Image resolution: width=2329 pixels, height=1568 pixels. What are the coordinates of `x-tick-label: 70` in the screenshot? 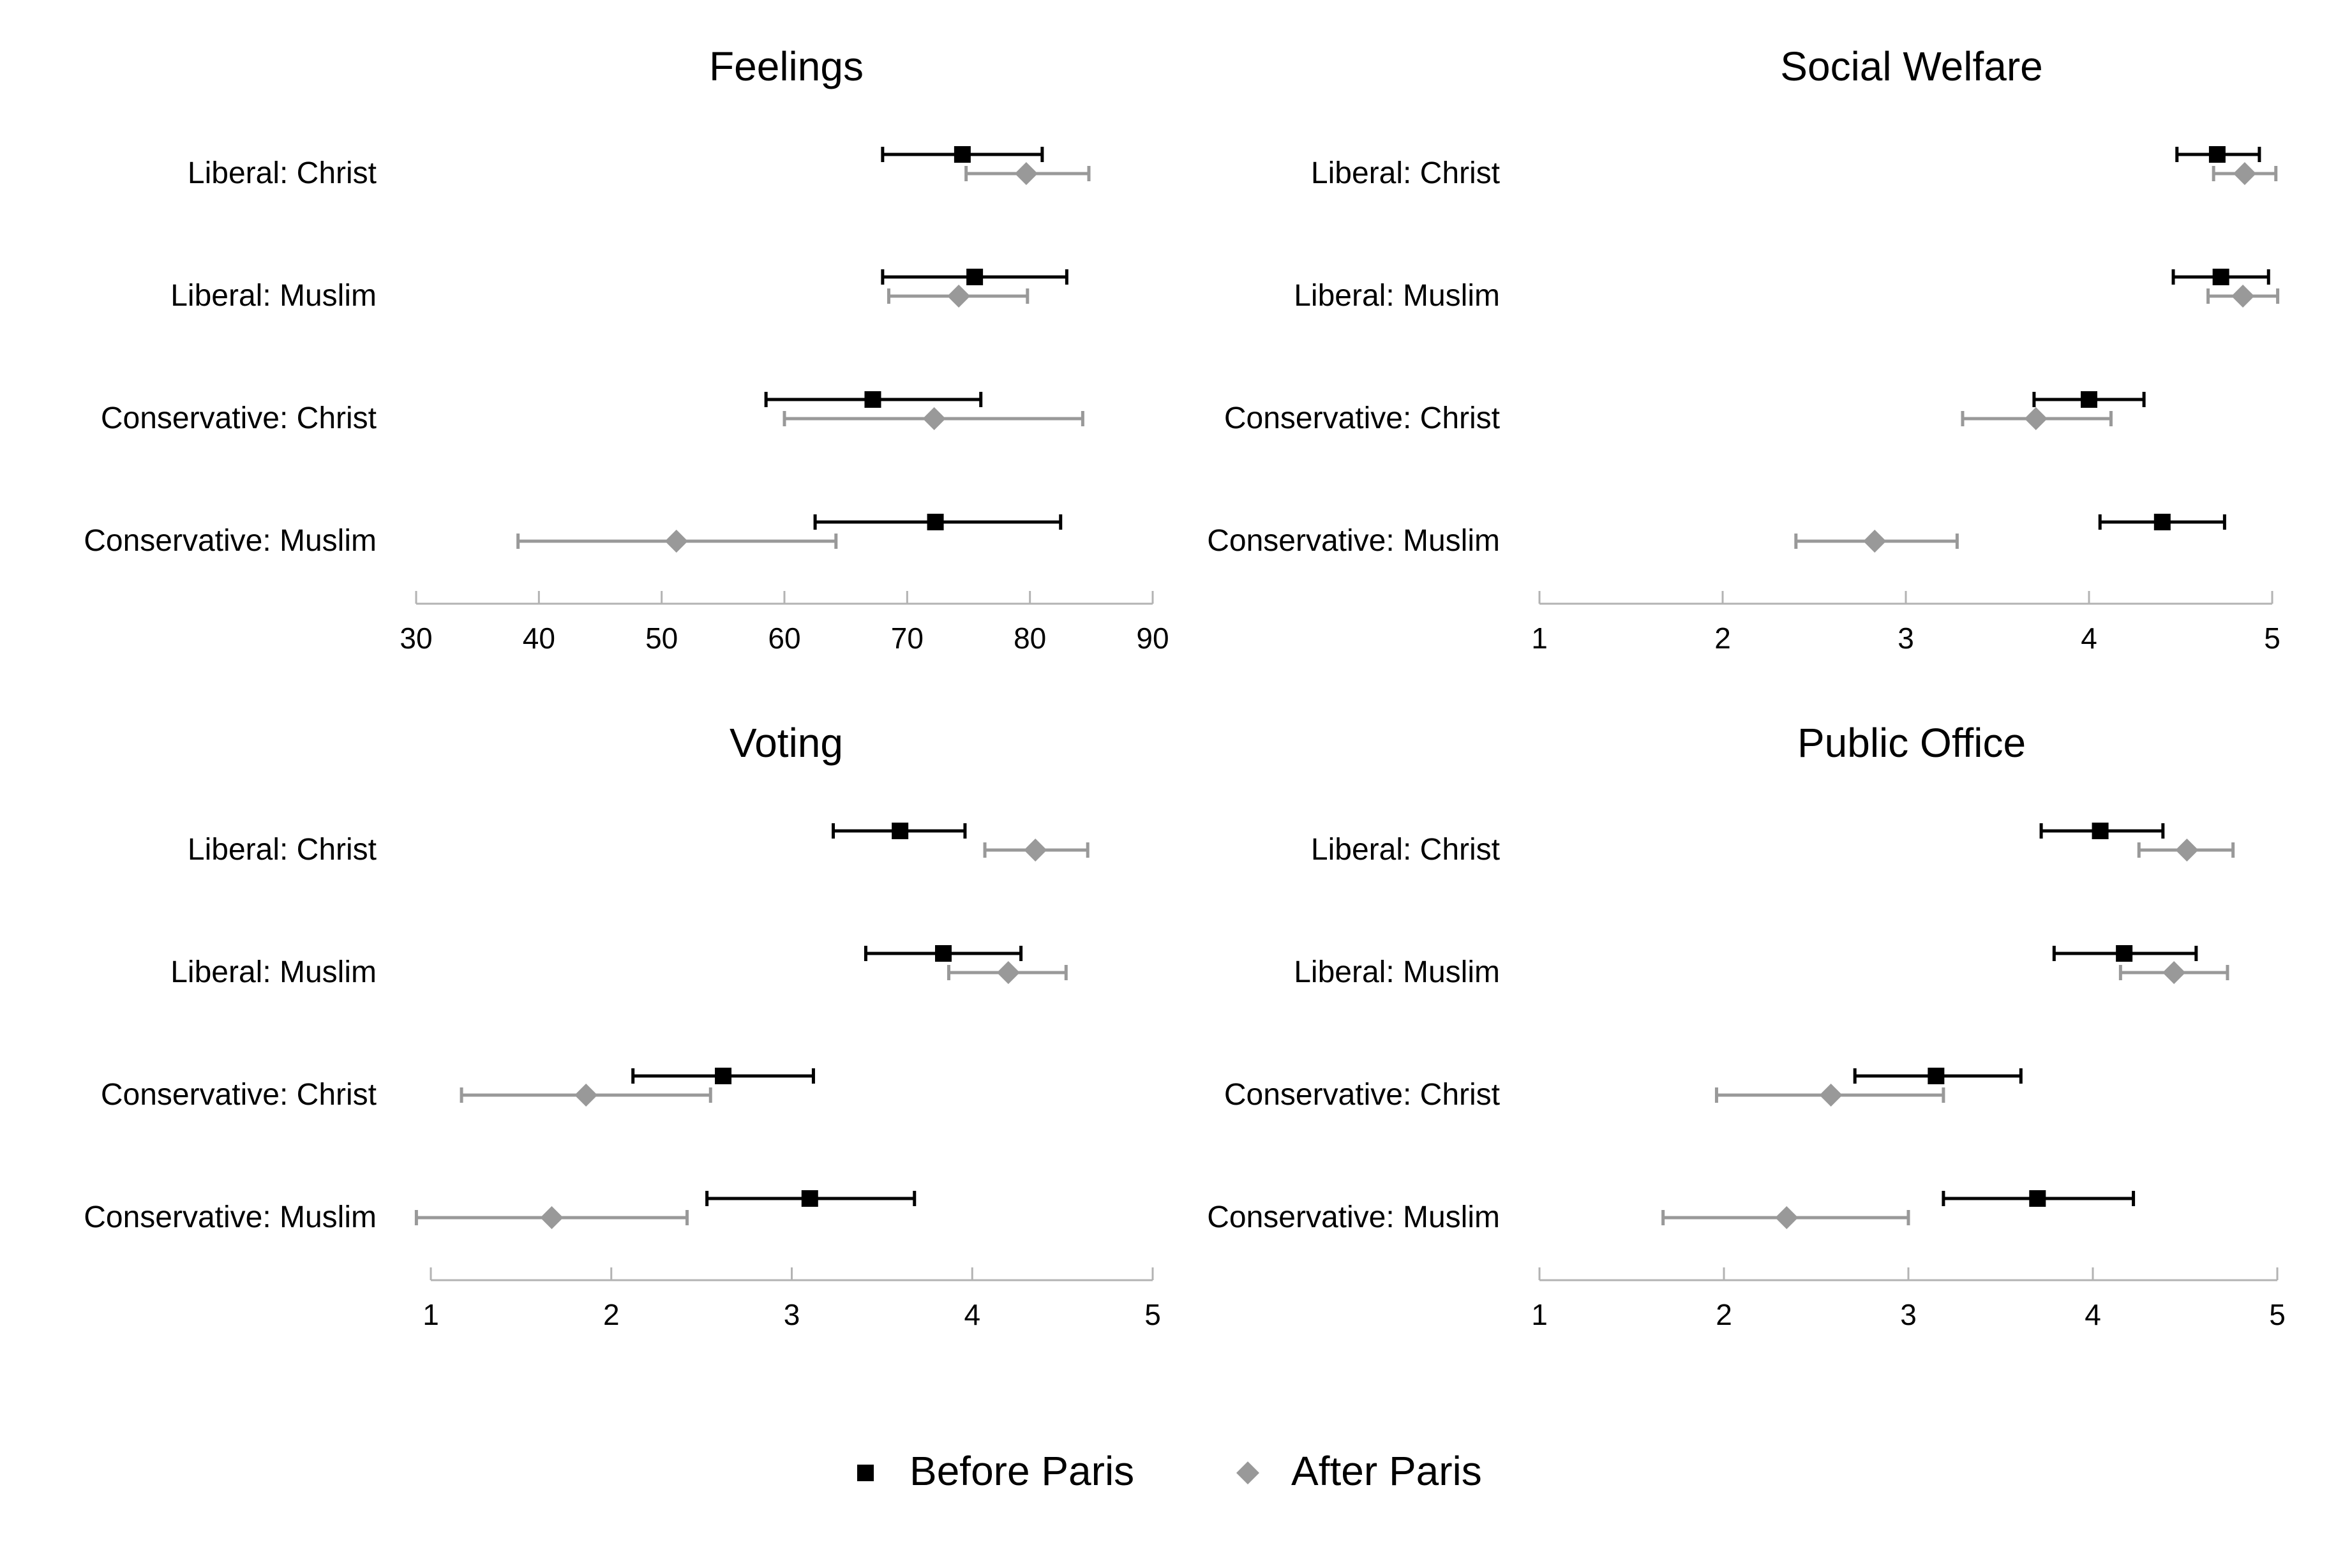 It's located at (907, 638).